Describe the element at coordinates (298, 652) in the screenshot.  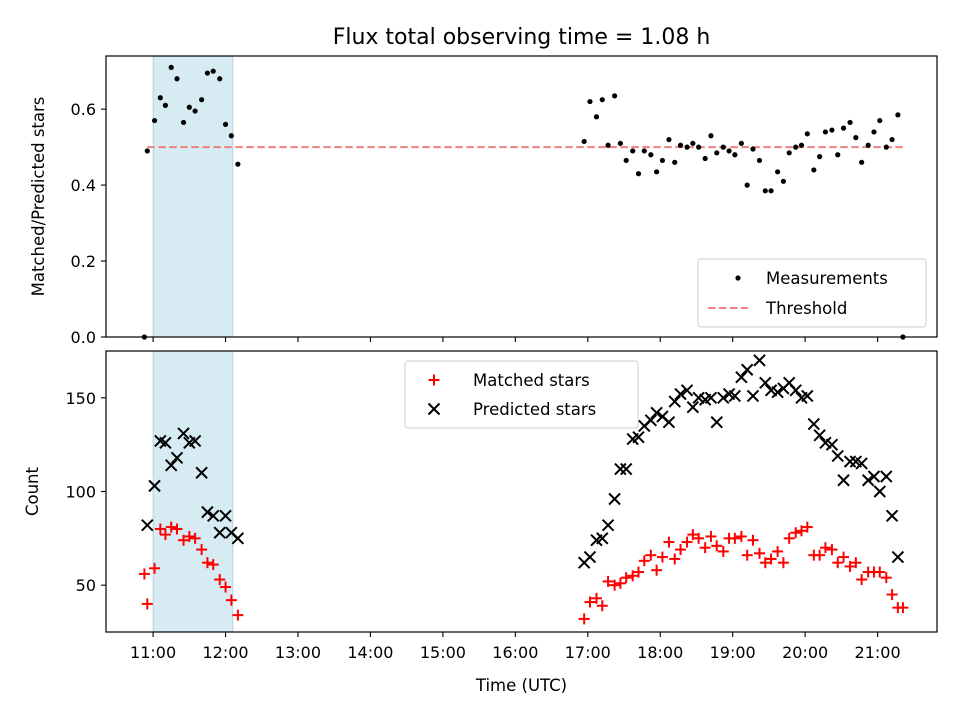
I see `x-tick-label: 13:00` at that location.